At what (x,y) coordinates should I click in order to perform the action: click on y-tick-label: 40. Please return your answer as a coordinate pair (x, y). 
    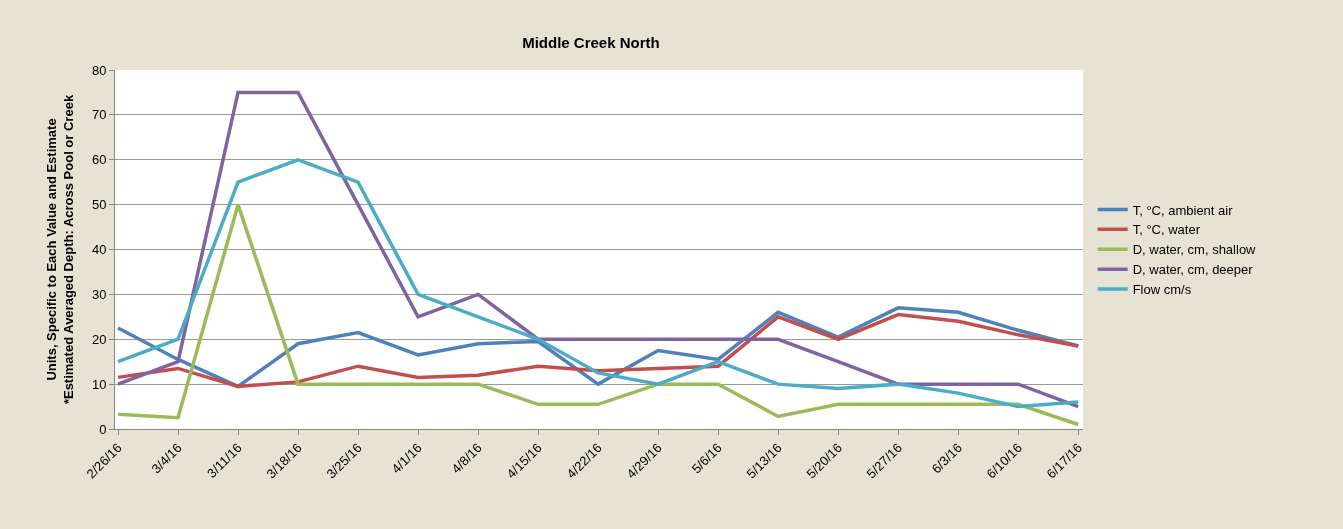
    Looking at the image, I should click on (99, 250).